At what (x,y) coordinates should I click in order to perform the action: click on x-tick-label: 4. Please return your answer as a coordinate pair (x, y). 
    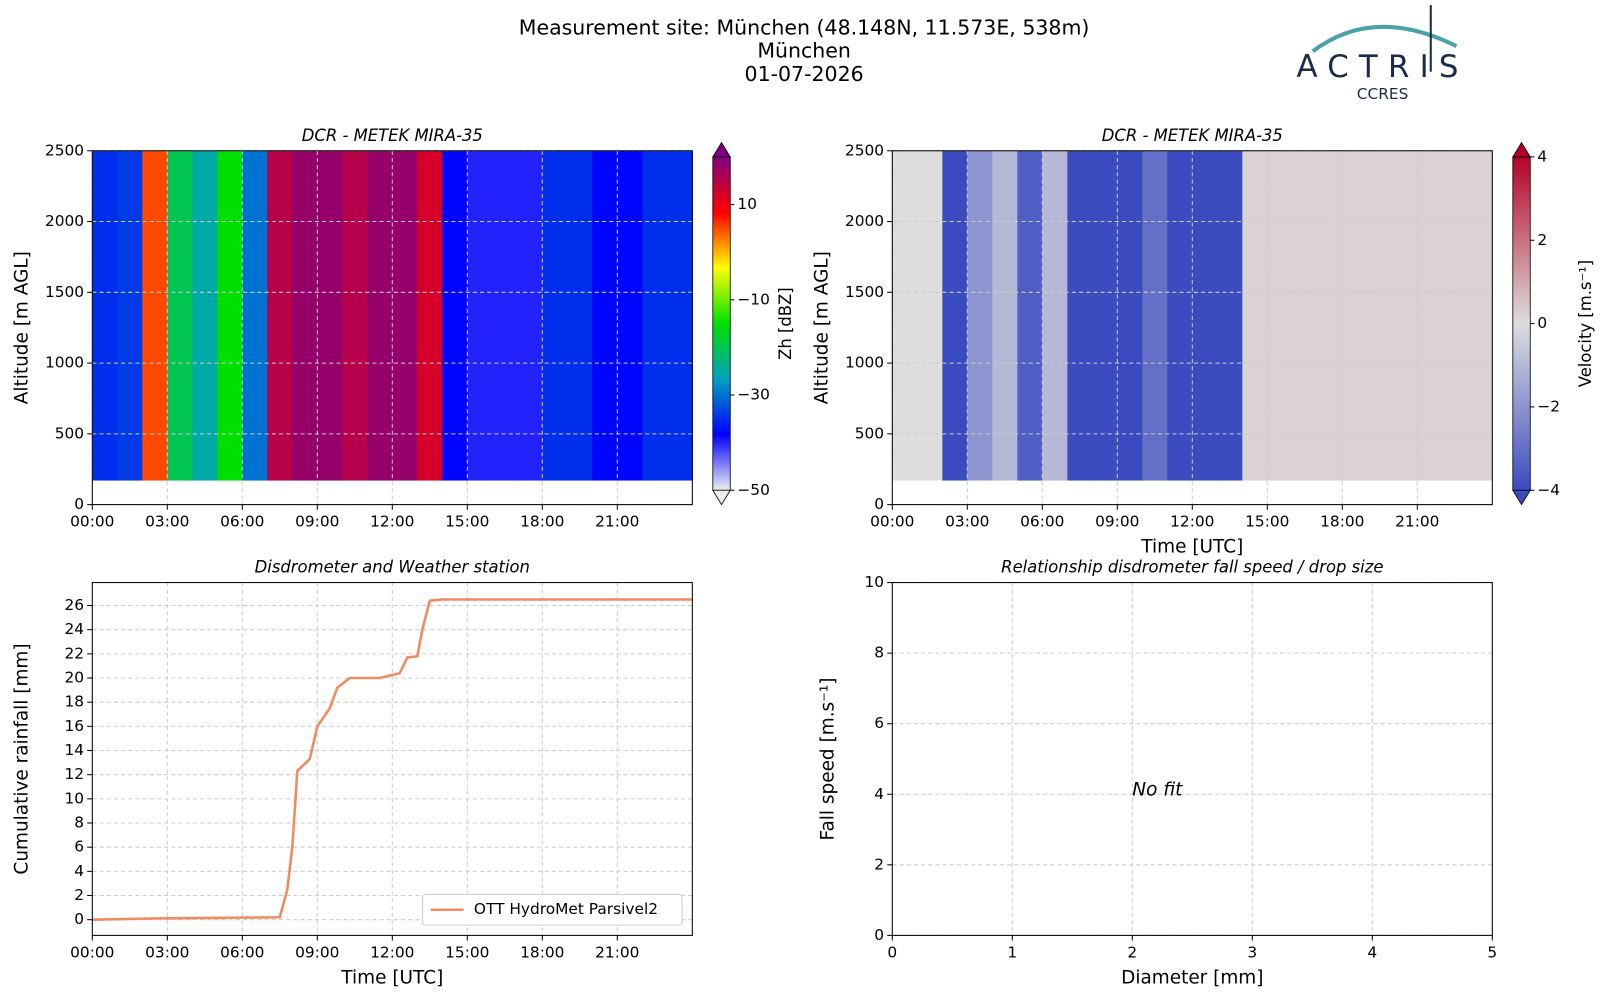
    Looking at the image, I should click on (1372, 952).